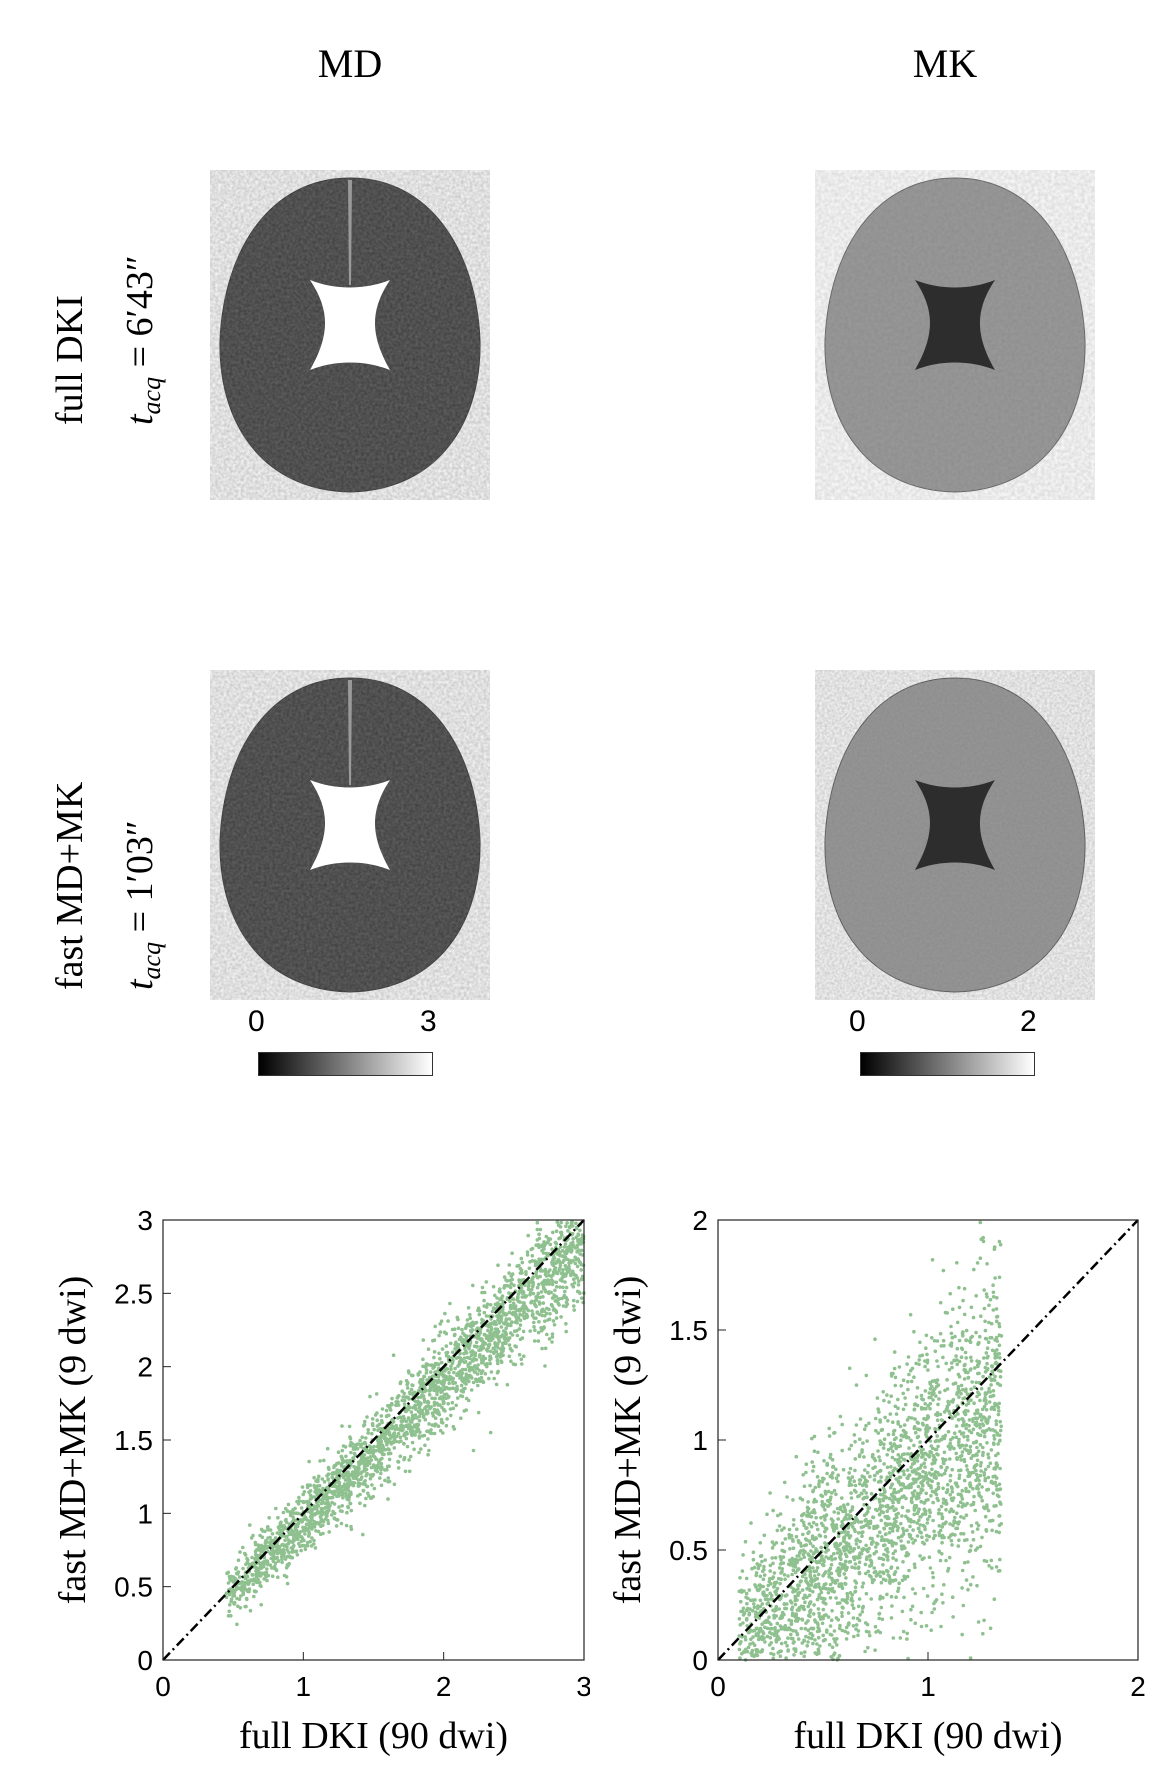 The image size is (1166, 1770). What do you see at coordinates (133, 1440) in the screenshot?
I see `y-tick-label: 1.5` at bounding box center [133, 1440].